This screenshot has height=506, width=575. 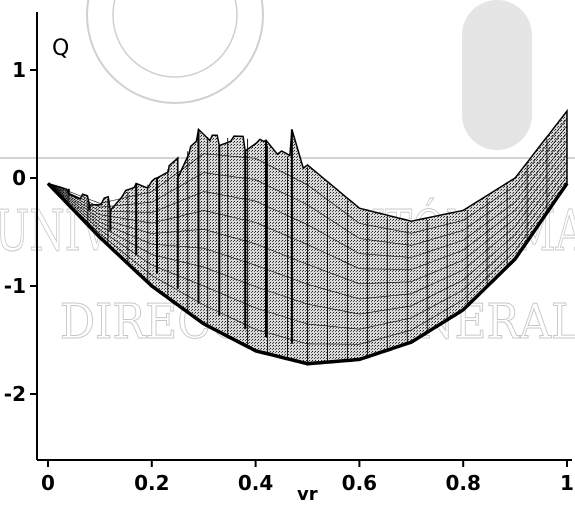 I want to click on x-tick-label: 0.2, so click(x=151, y=483).